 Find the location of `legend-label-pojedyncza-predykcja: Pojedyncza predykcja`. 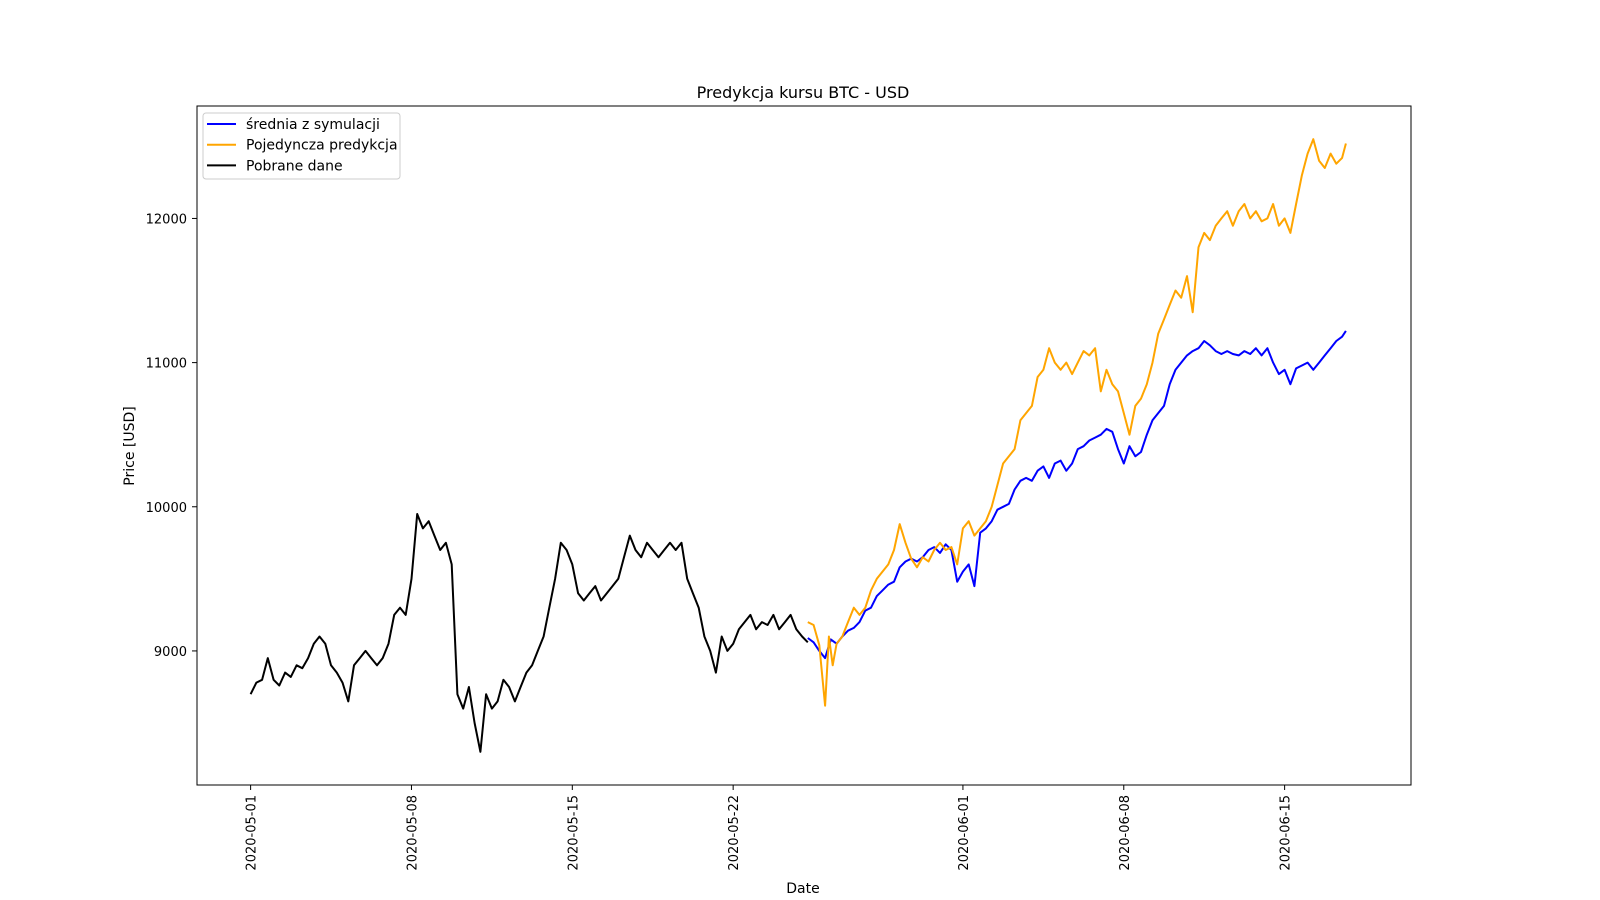

legend-label-pojedyncza-predykcja: Pojedyncza predykcja is located at coordinates (322, 146).